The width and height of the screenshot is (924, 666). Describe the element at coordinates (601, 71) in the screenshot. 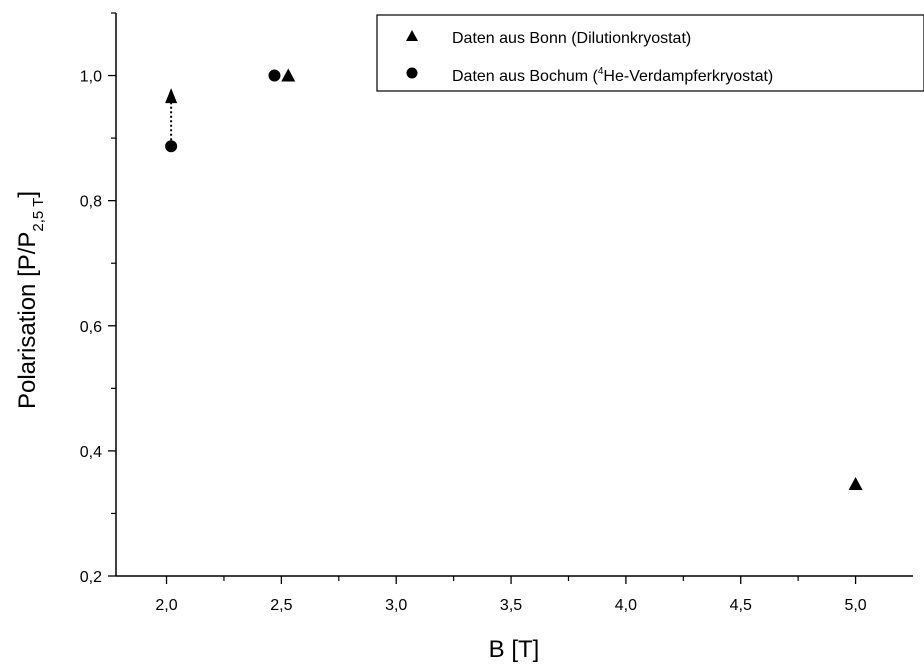

I see `legend-label-bochum-sup: 4` at that location.